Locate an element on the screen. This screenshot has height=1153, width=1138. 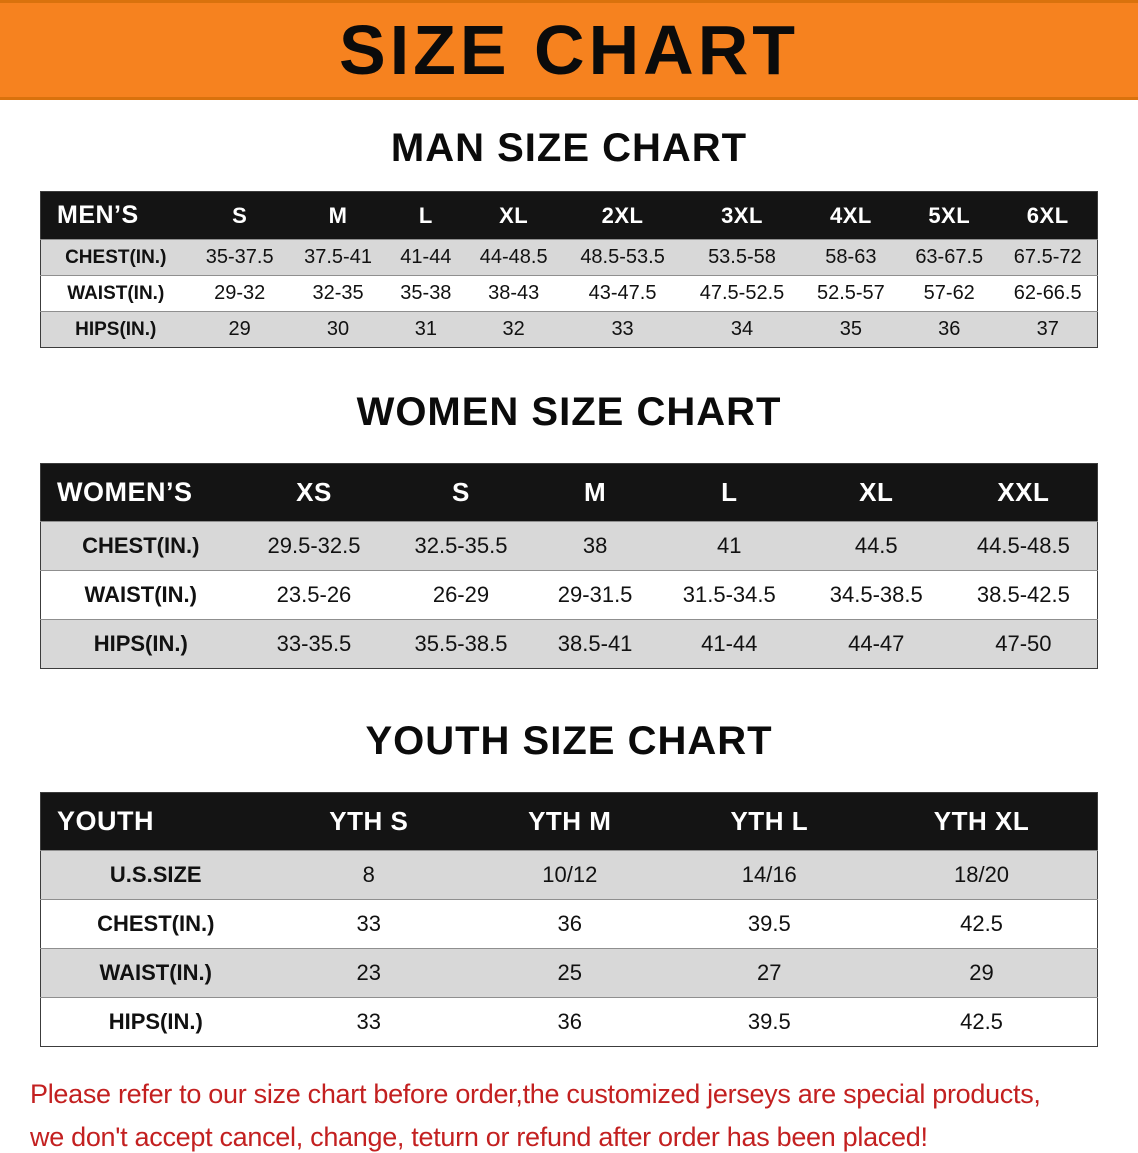
size-value: 44-47 is located at coordinates (876, 643).